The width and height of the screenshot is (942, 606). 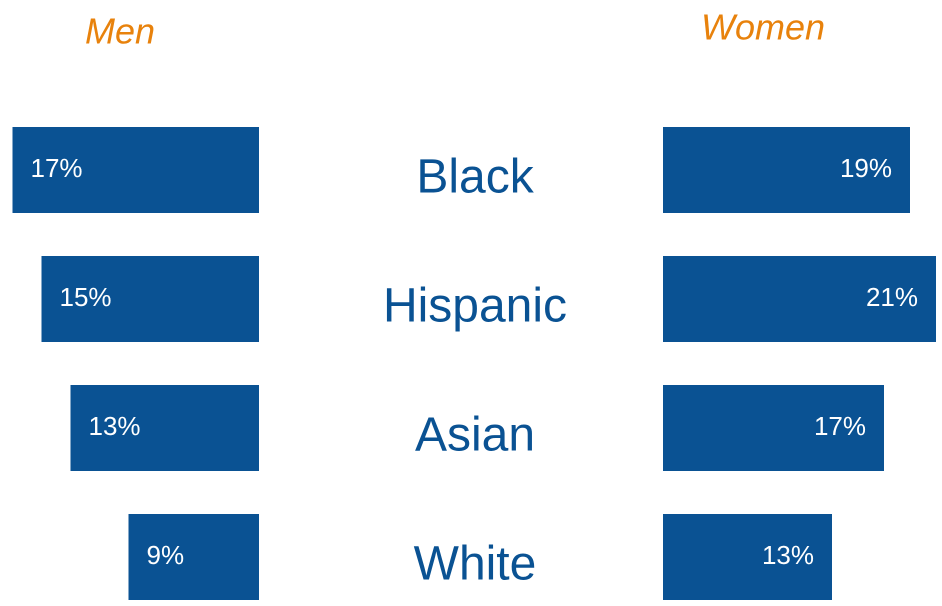 What do you see at coordinates (866, 168) in the screenshot?
I see `value-label: 19%` at bounding box center [866, 168].